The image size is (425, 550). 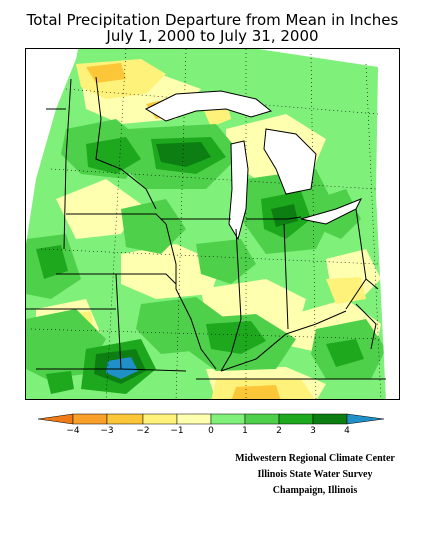 What do you see at coordinates (245, 431) in the screenshot?
I see `legend-tick-label: 1` at bounding box center [245, 431].